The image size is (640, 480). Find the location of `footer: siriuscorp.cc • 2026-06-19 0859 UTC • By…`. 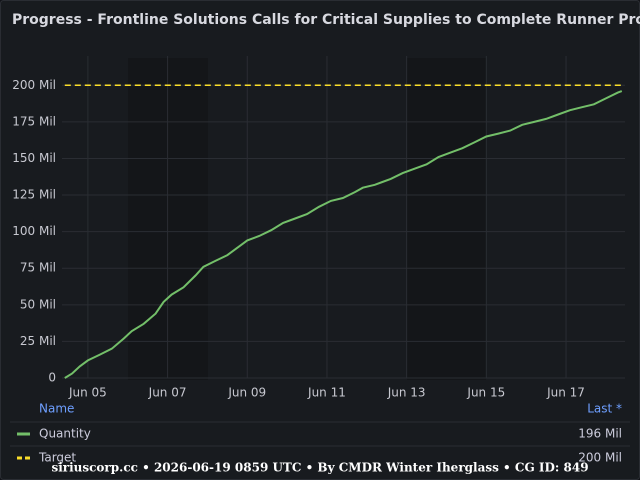

footer: siriuscorp.cc • 2026-06-19 0859 UTC • By… is located at coordinates (319, 468).